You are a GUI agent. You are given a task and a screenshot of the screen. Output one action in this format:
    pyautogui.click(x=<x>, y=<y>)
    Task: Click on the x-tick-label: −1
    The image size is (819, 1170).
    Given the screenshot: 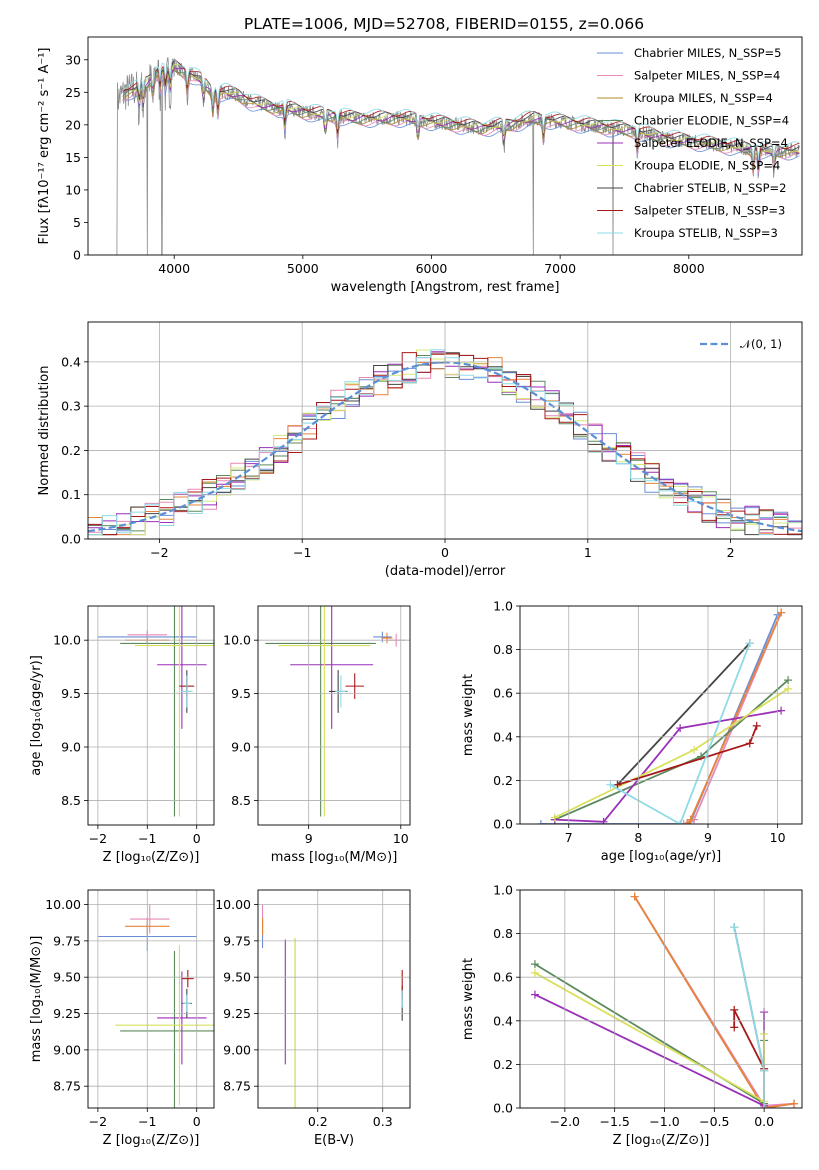 What is the action you would take?
    pyautogui.click(x=147, y=838)
    